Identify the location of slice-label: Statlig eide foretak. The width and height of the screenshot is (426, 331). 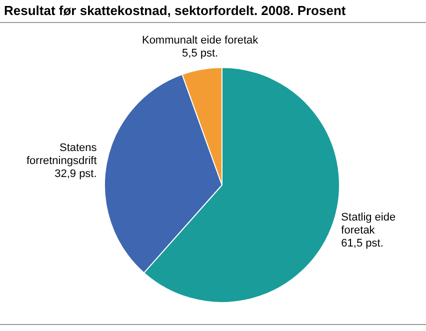
(368, 223).